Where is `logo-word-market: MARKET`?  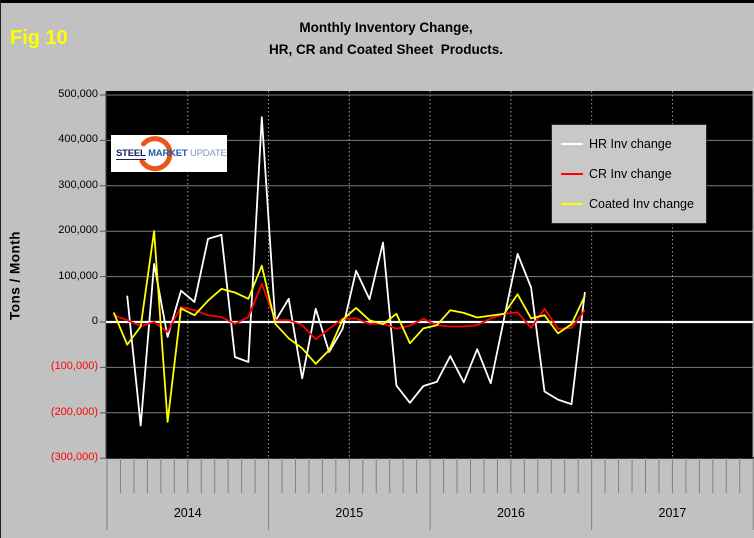
logo-word-market: MARKET is located at coordinates (168, 153).